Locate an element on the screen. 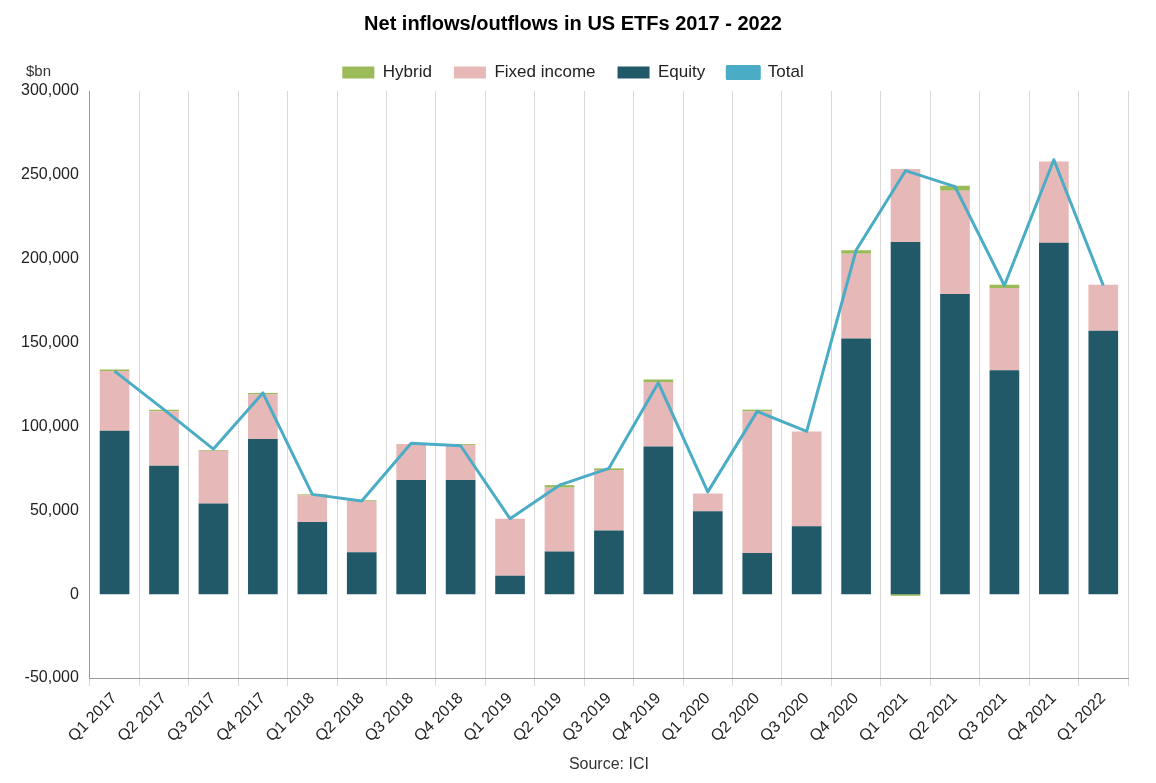 This screenshot has height=783, width=1156. y-tick-label: 150,000 is located at coordinates (49, 341).